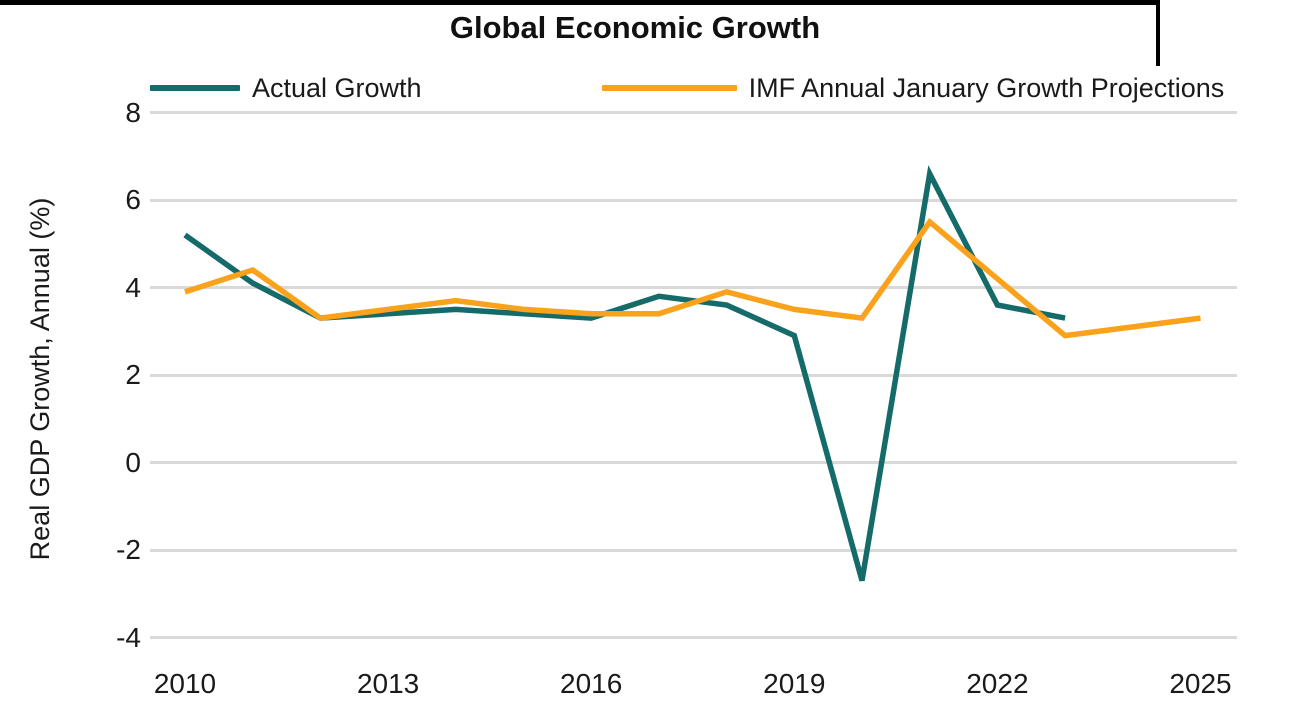 The width and height of the screenshot is (1289, 728). I want to click on series-line-imf-projections, so click(692, 278).